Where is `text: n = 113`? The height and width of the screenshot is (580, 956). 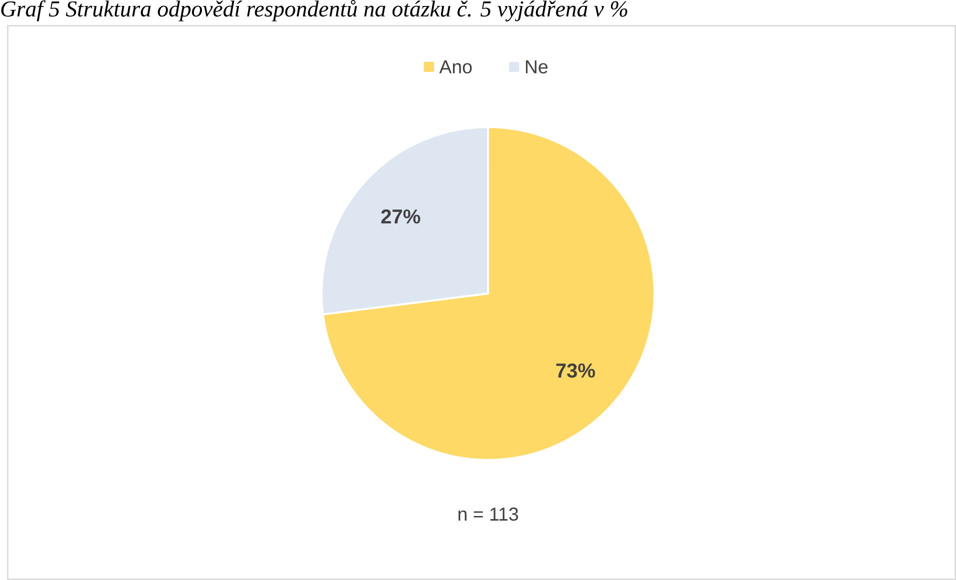
text: n = 113 is located at coordinates (488, 514).